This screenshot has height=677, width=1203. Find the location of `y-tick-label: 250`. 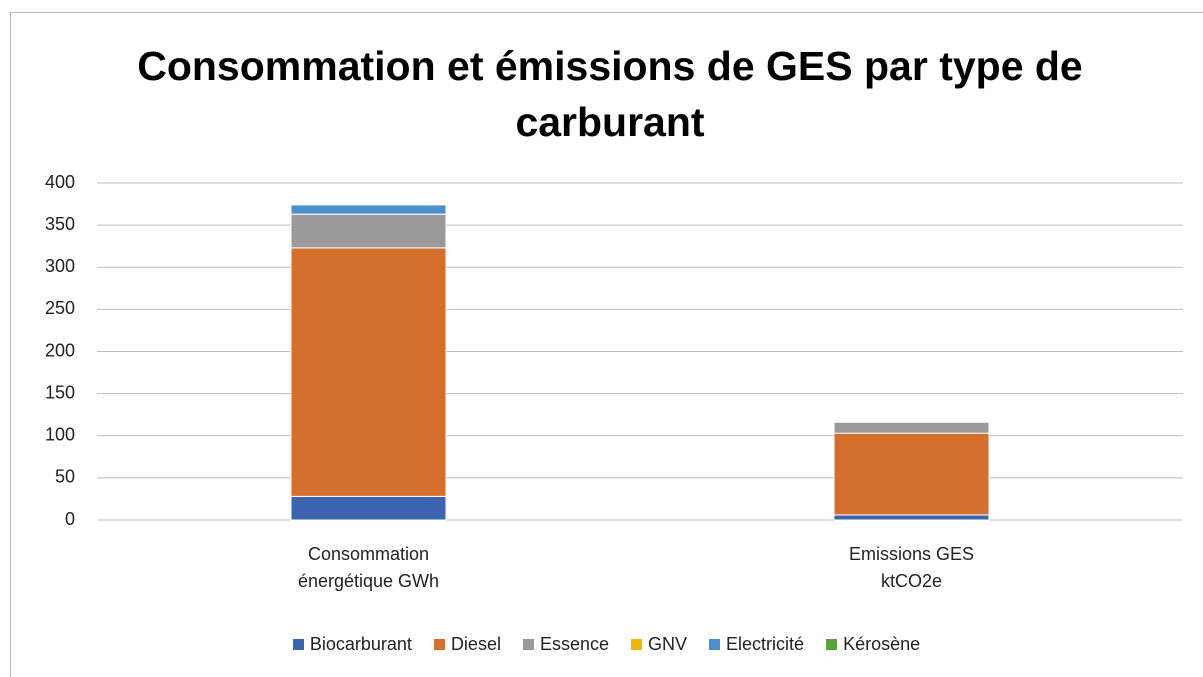

y-tick-label: 250 is located at coordinates (60, 308).